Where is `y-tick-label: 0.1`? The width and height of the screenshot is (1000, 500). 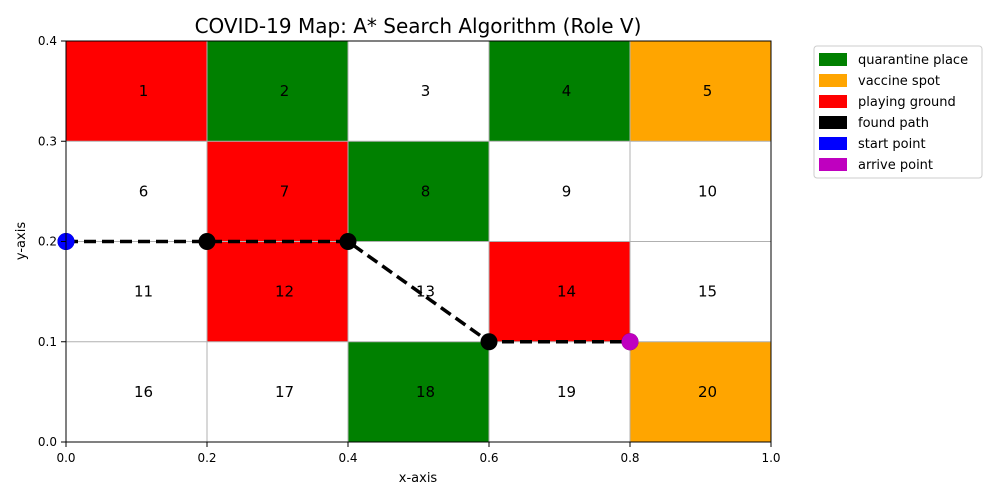 y-tick-label: 0.1 is located at coordinates (47, 342).